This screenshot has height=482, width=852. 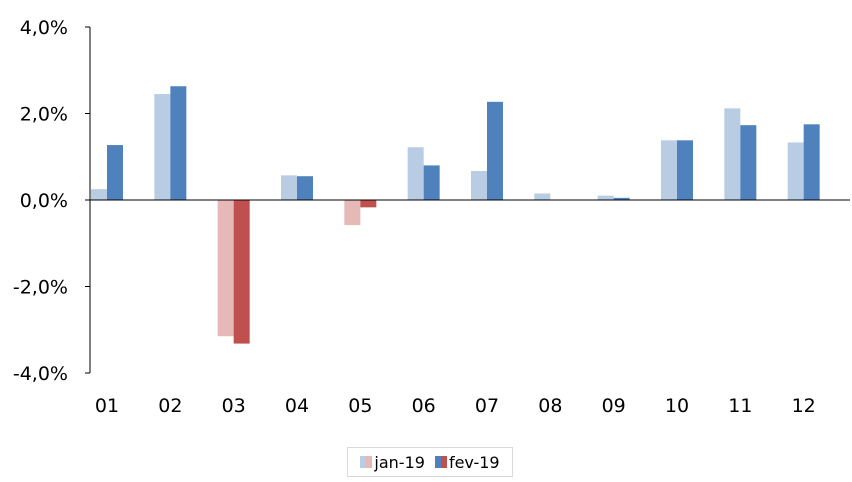 I want to click on x-tick-label: 07, so click(x=487, y=406).